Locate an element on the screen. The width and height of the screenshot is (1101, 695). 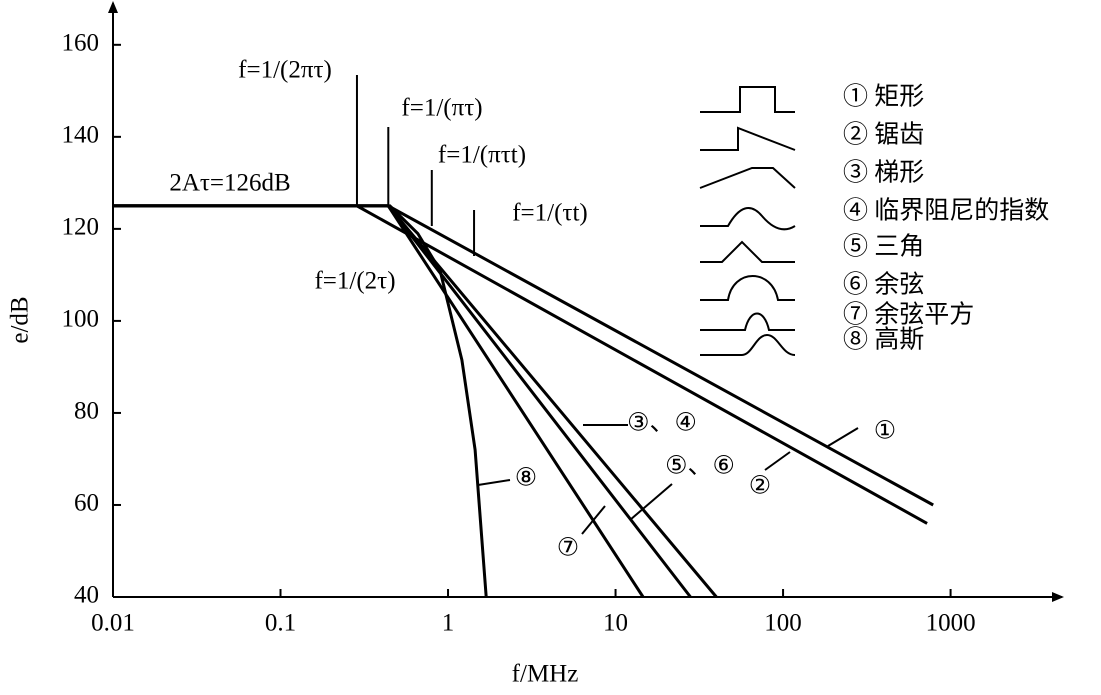
annotation: f=1/(πτ) is located at coordinates (441, 108).